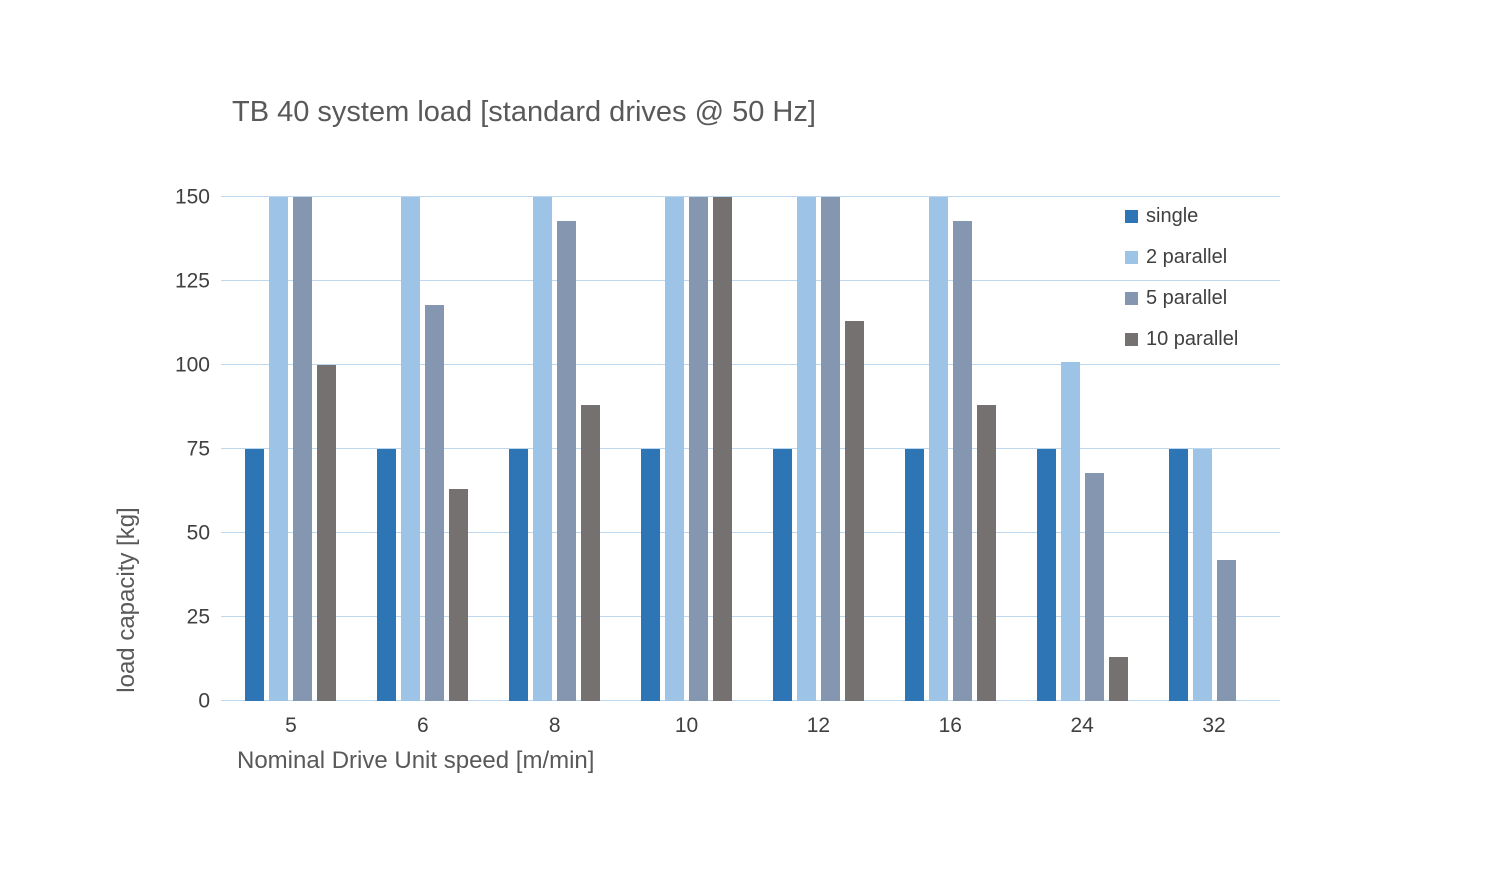  What do you see at coordinates (1082, 725) in the screenshot?
I see `x-tick-label: 24` at bounding box center [1082, 725].